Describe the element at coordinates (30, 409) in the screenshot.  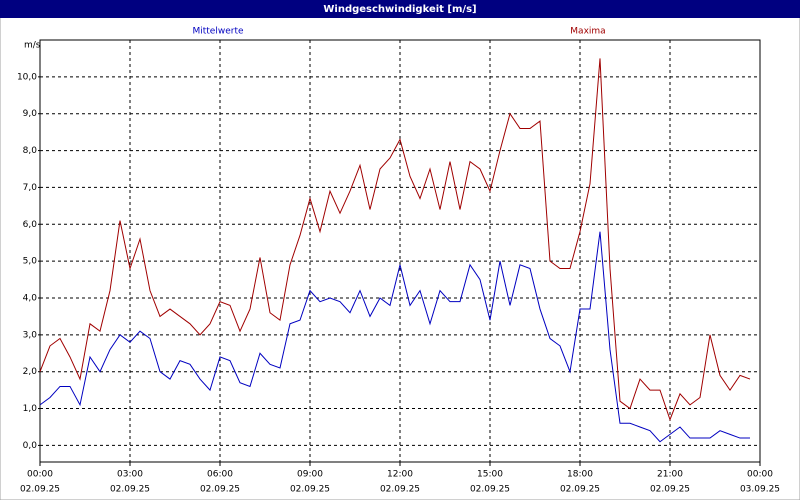
I see `y-tick-label: 1,0` at that location.